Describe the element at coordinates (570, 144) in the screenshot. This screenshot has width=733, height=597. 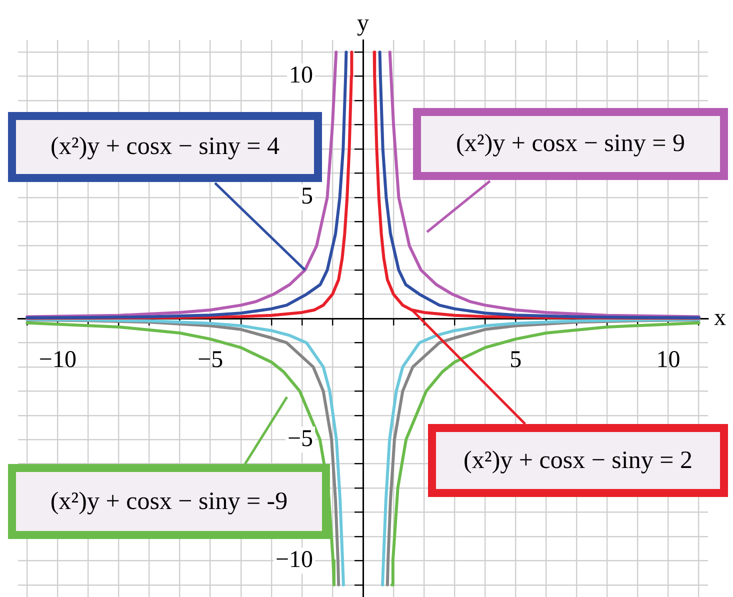
I see `annotation: (x²)y + cosx − siny = 9` at that location.